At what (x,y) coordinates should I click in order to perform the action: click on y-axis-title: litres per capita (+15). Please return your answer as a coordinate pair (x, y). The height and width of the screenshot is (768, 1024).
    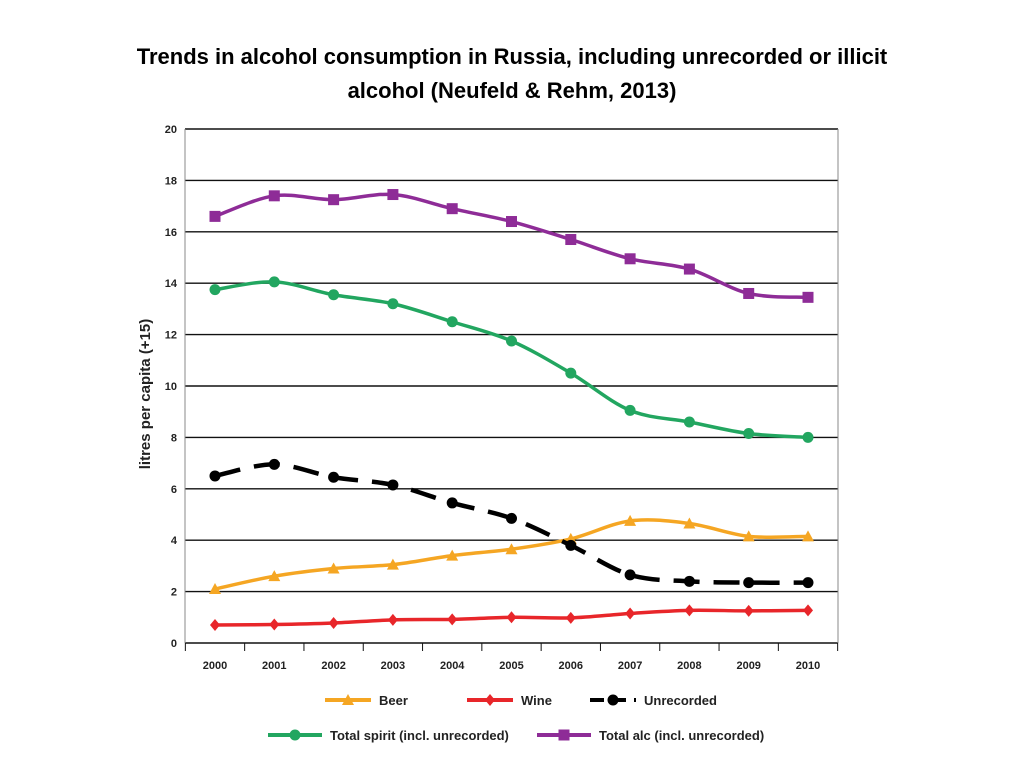
    Looking at the image, I should click on (145, 394).